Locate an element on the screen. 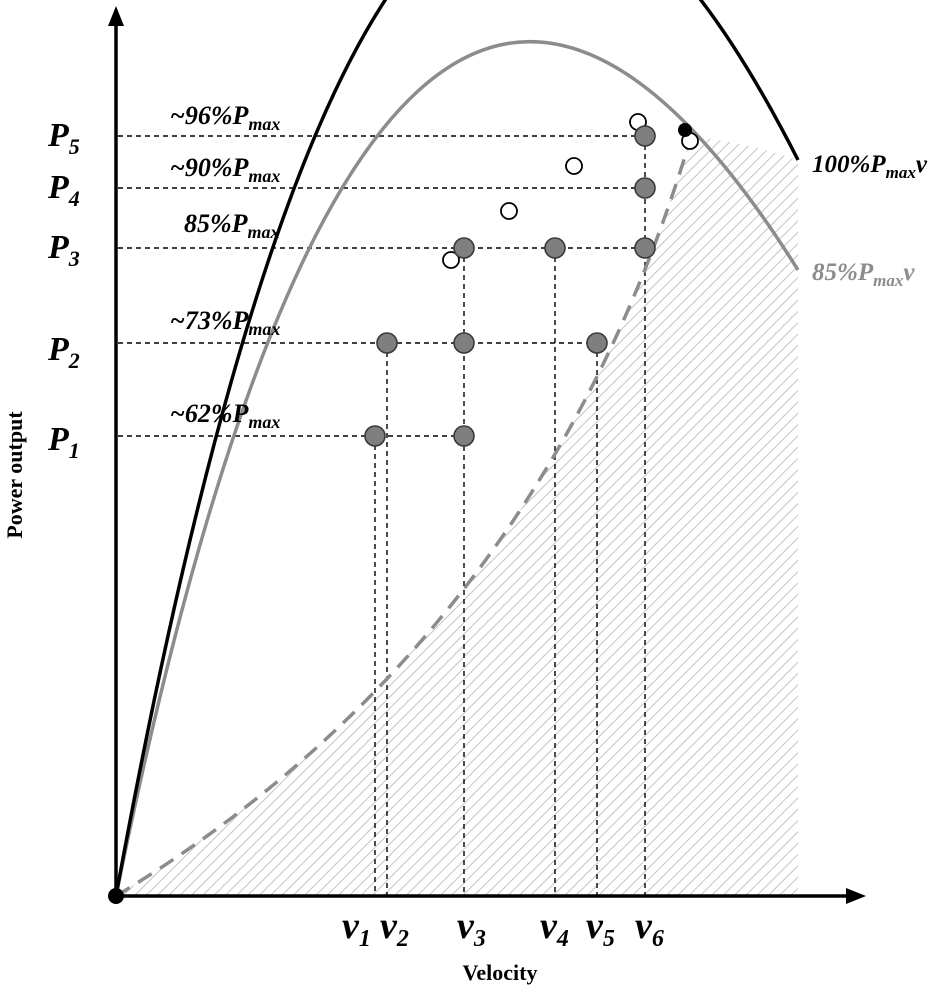  point-p3-v4 is located at coordinates (555, 248).